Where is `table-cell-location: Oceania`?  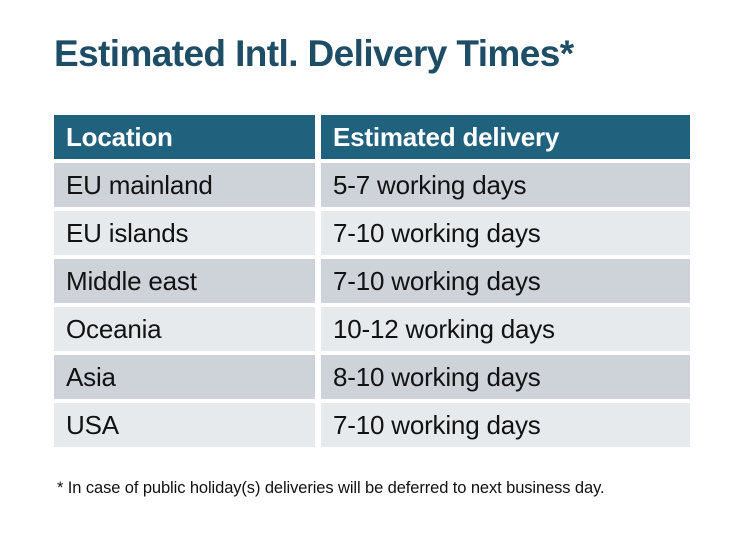
table-cell-location: Oceania is located at coordinates (184, 329).